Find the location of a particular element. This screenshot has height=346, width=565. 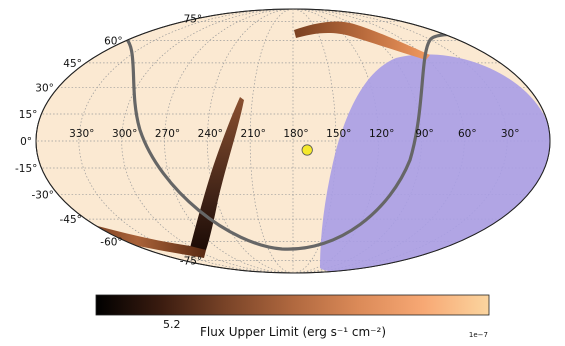

latitude-tick-label: -60° is located at coordinates (111, 243).